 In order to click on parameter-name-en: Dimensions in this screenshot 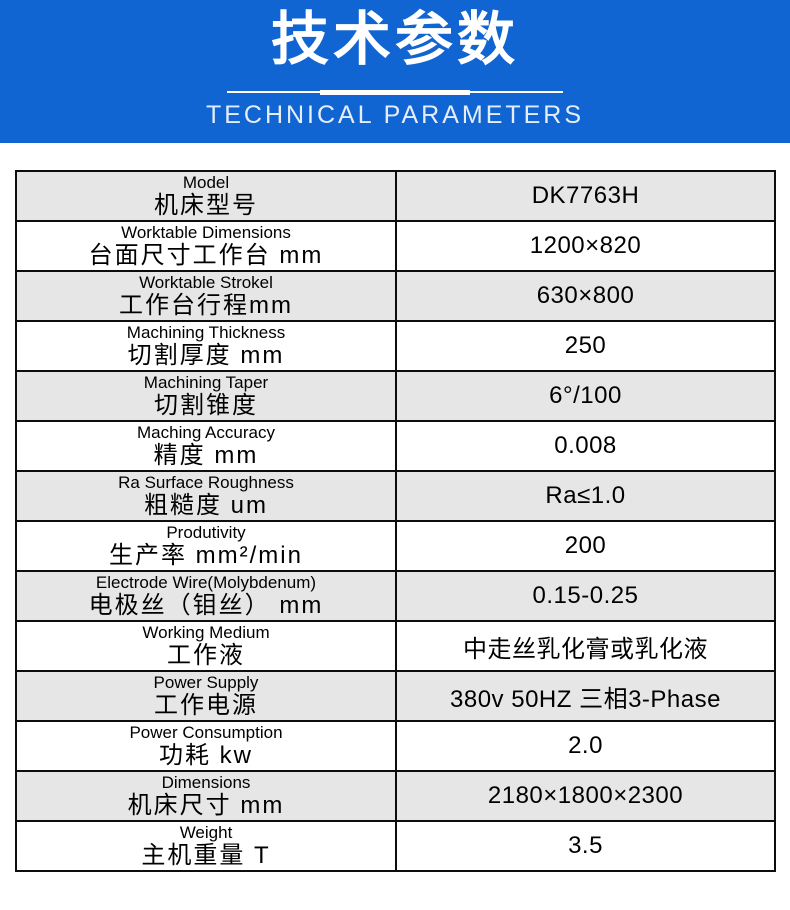, I will do `click(206, 782)`.